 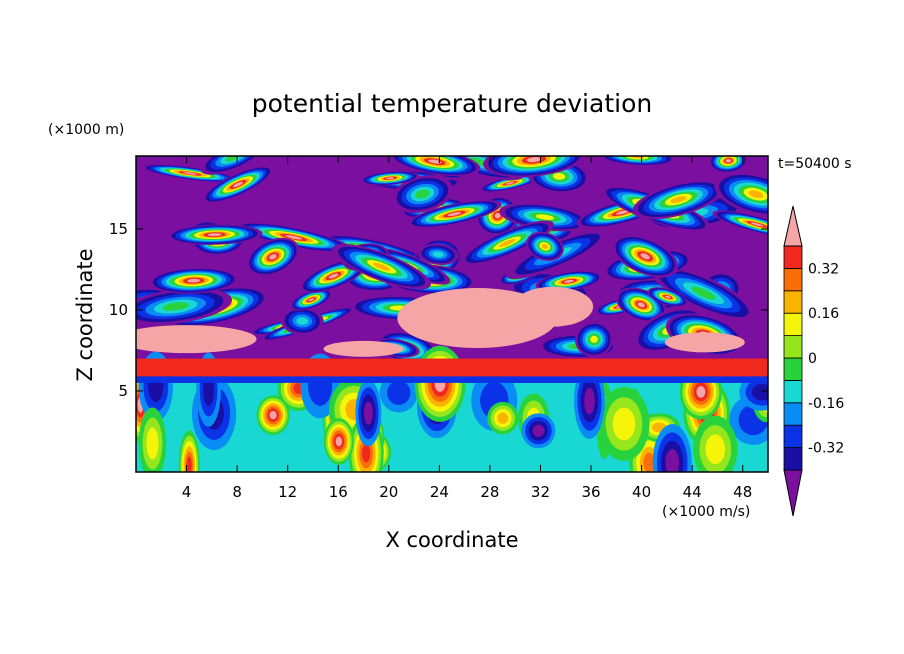 What do you see at coordinates (118, 229) in the screenshot?
I see `y-tick-label: 15` at bounding box center [118, 229].